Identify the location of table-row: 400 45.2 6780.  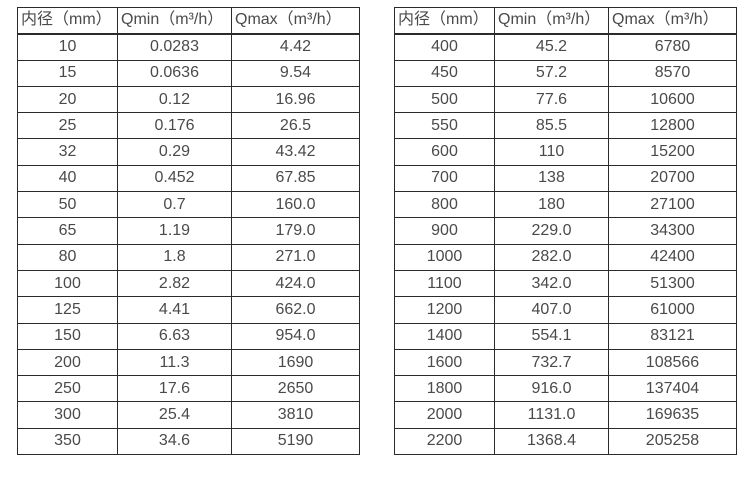
(565, 47).